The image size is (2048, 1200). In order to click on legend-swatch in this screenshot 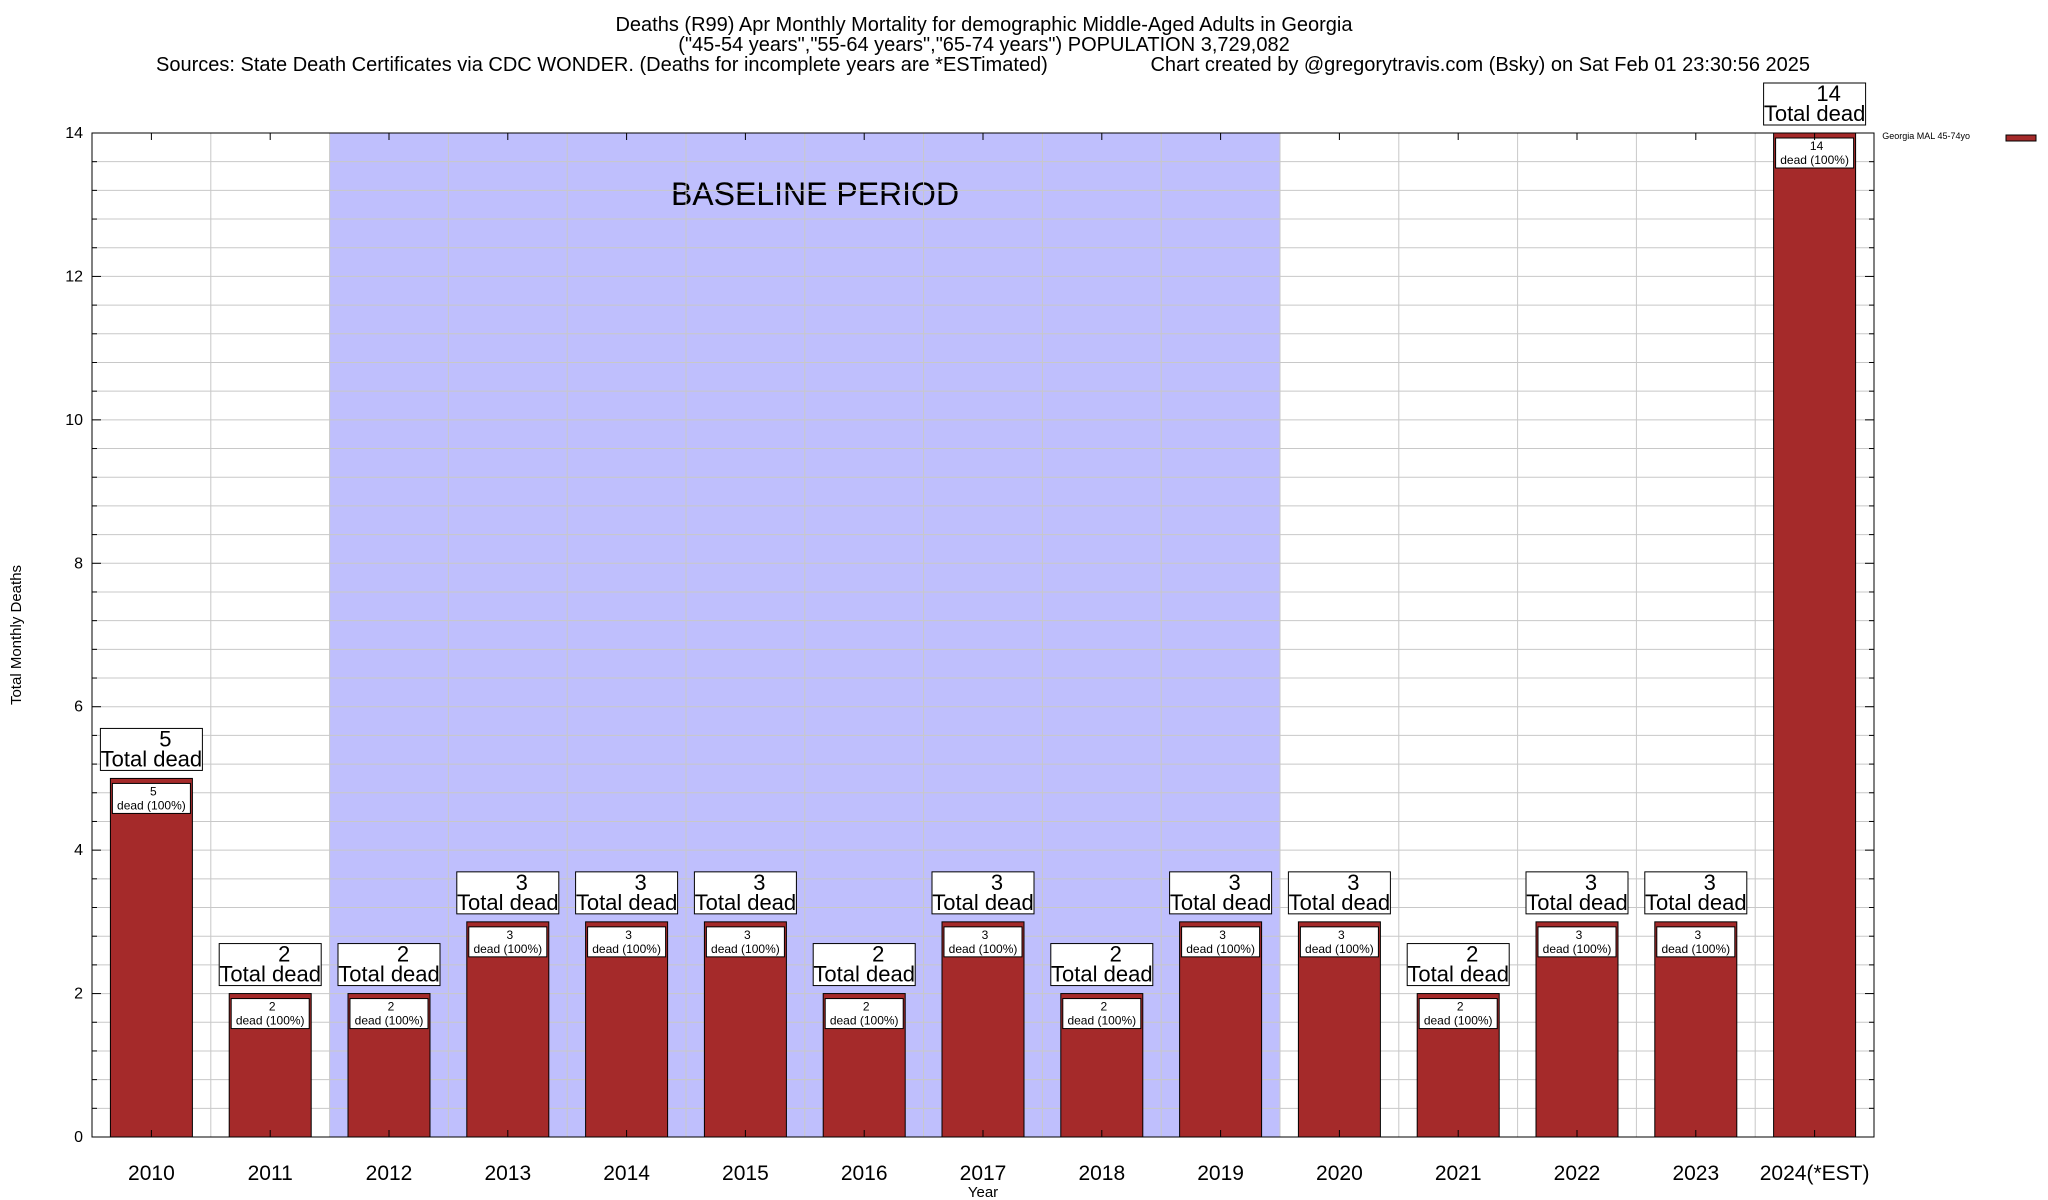, I will do `click(2021, 138)`.